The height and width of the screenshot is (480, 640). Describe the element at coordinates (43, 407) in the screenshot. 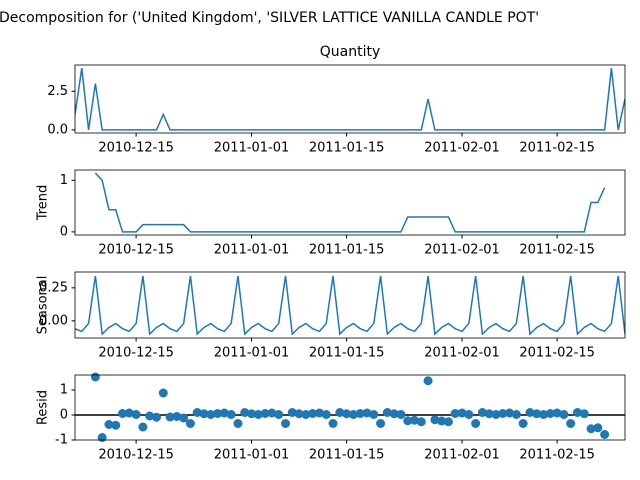

I see `y-axis-label: Resid` at that location.